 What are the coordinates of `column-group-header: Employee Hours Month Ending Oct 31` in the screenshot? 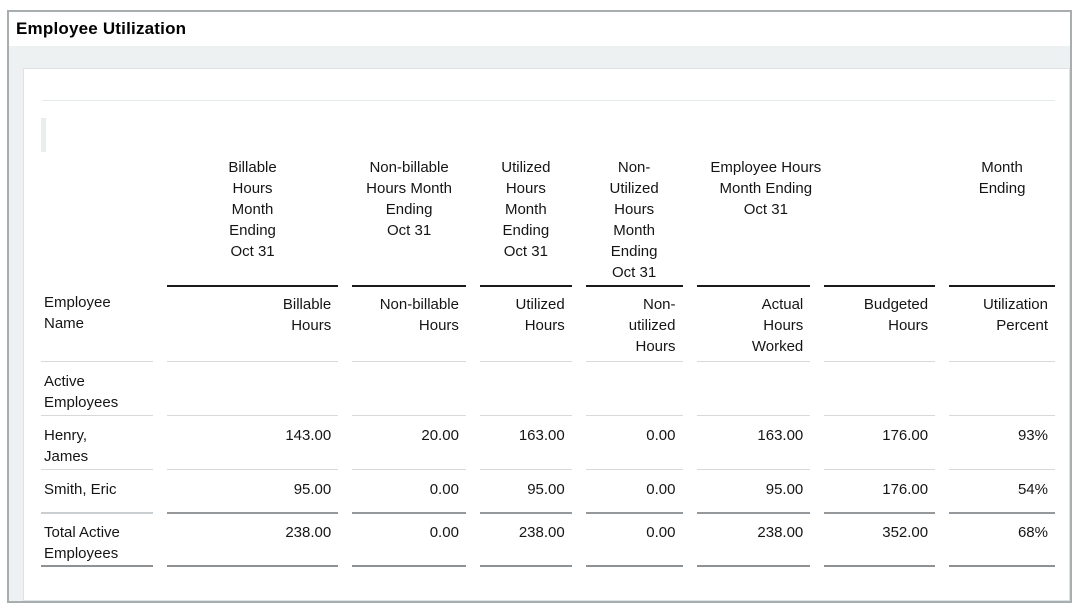 It's located at (766, 188).